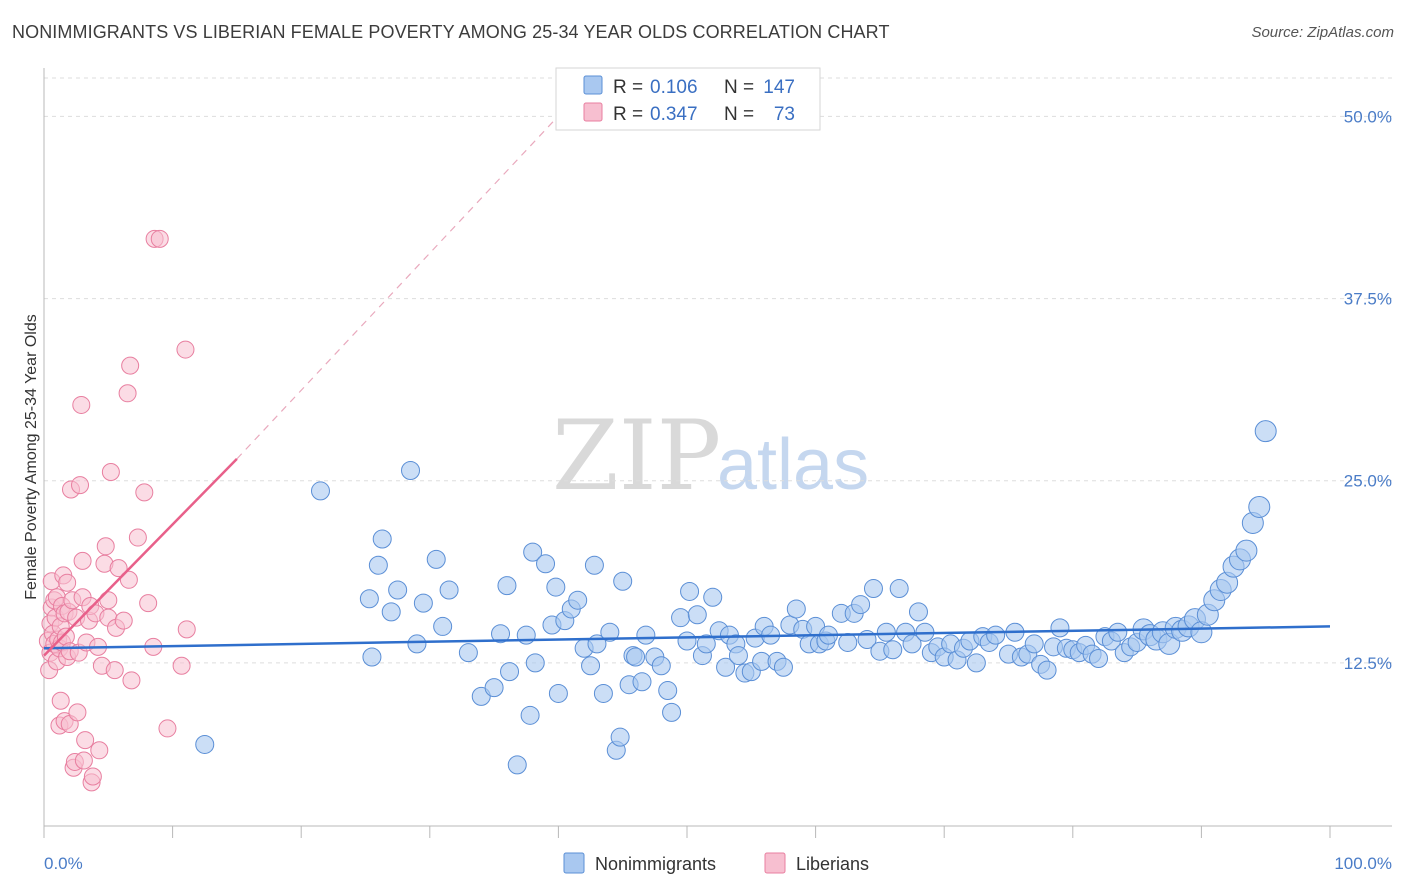 The width and height of the screenshot is (1406, 892). What do you see at coordinates (574, 863) in the screenshot?
I see `legend-swatch-nonimmigrants` at bounding box center [574, 863].